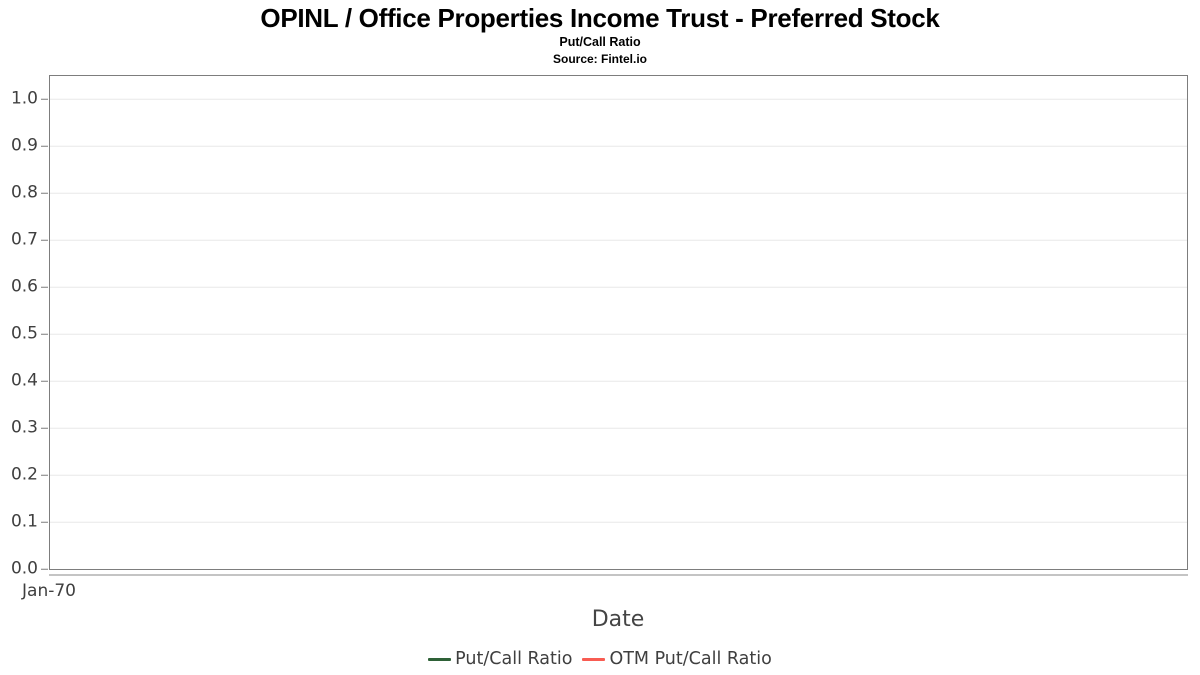 This screenshot has height=675, width=1200. What do you see at coordinates (24, 521) in the screenshot?
I see `y-tick-label: 0.1` at bounding box center [24, 521].